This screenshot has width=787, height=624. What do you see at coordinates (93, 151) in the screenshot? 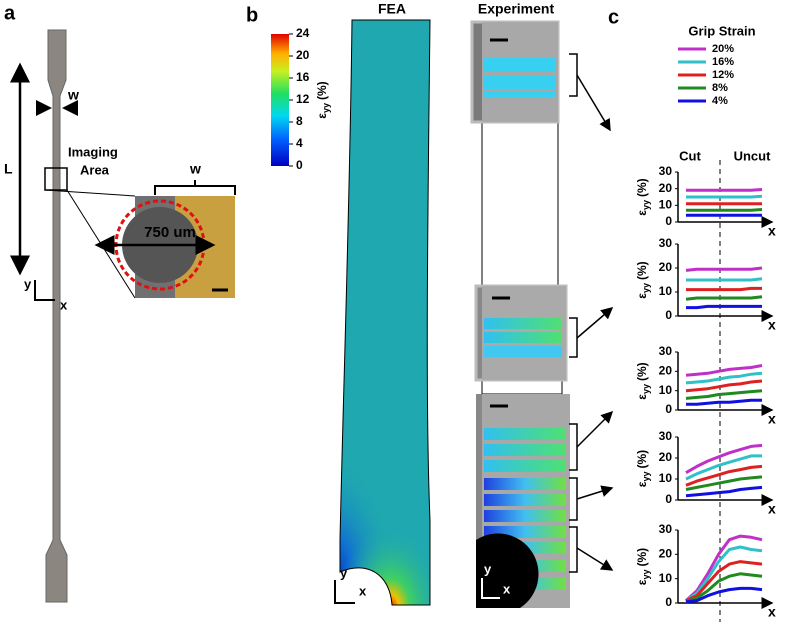
I see `imaging-label: Imaging` at bounding box center [93, 151].